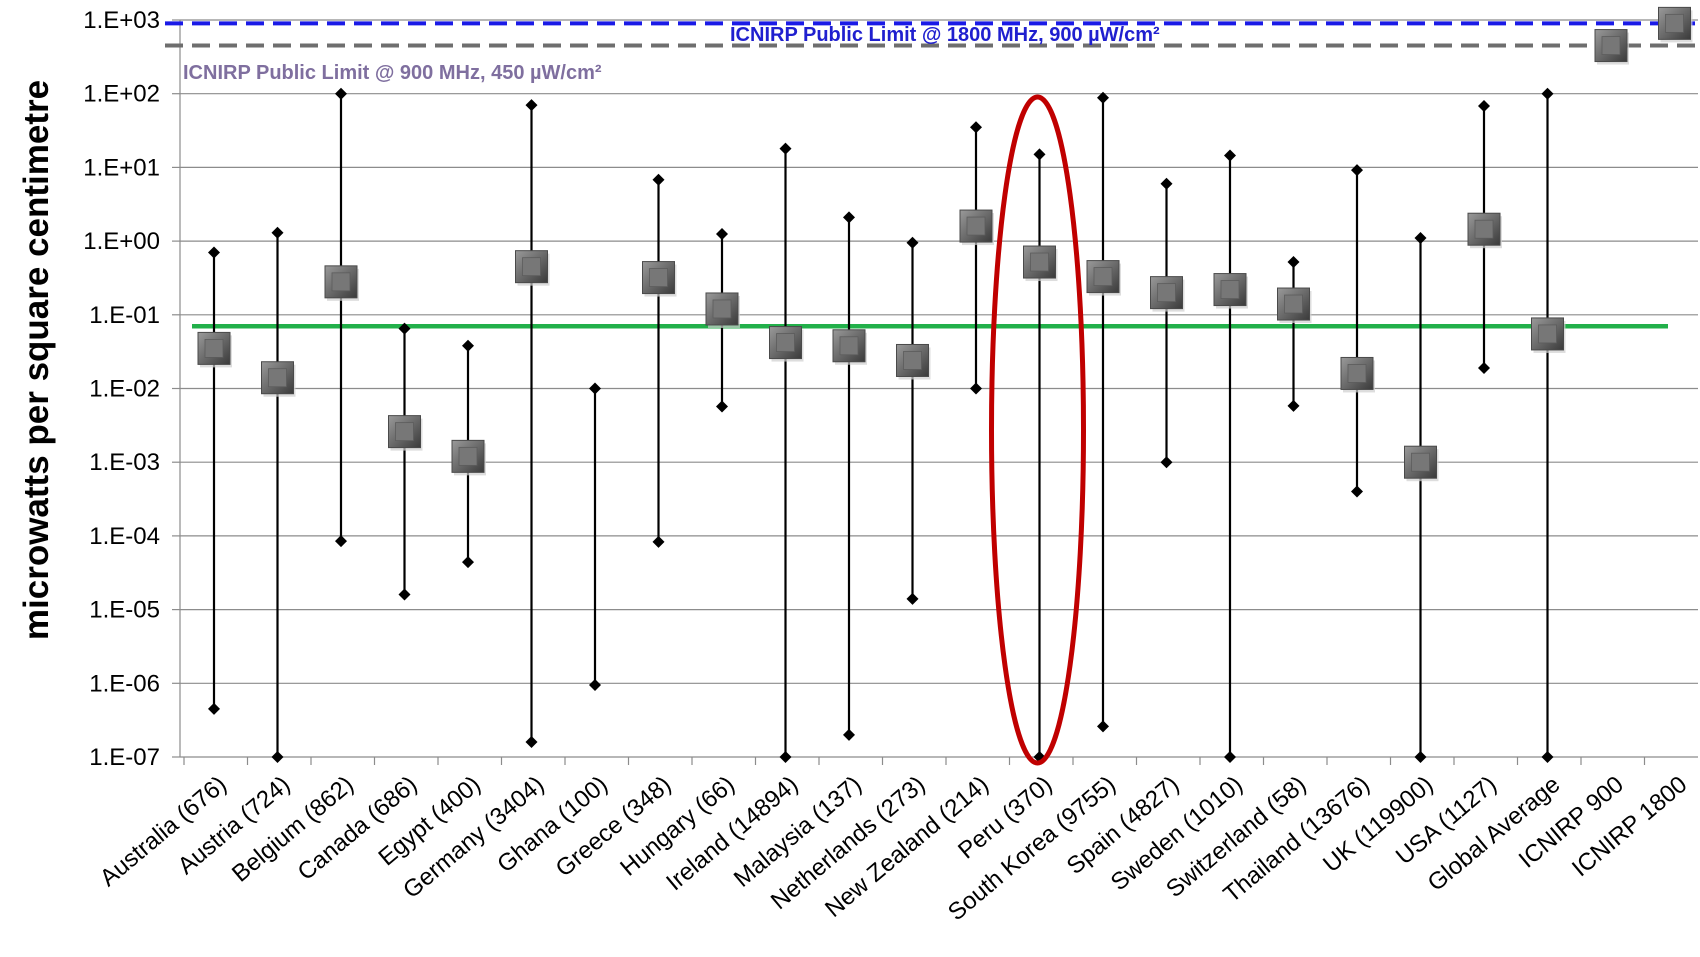 Image resolution: width=1700 pixels, height=957 pixels. What do you see at coordinates (121, 167) in the screenshot?
I see `ytick-label-2: 1.E+01` at bounding box center [121, 167].